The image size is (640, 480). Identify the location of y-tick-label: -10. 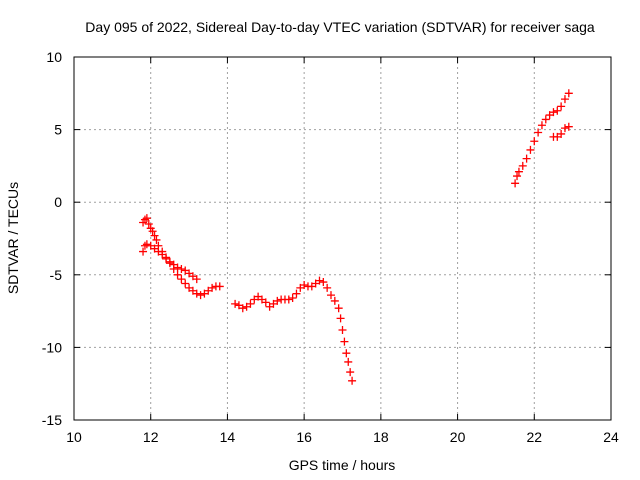
(52, 347).